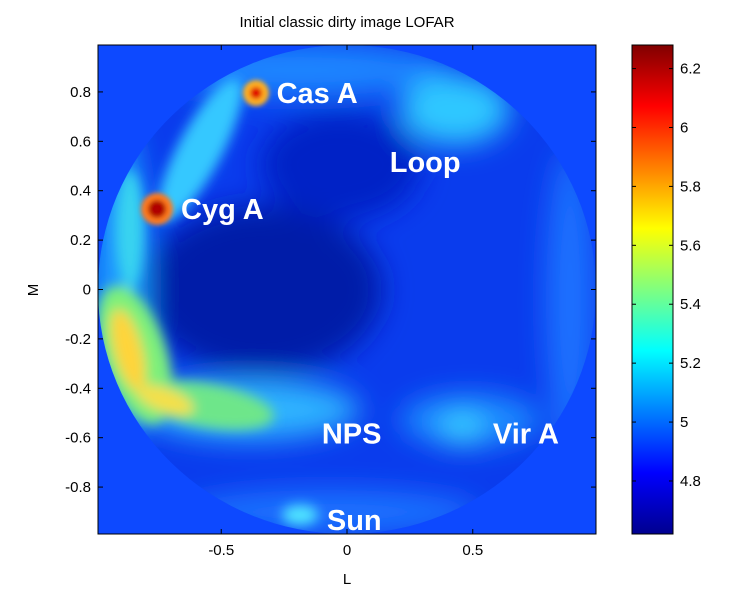  I want to click on y-tick-label: -0.4, so click(78, 388).